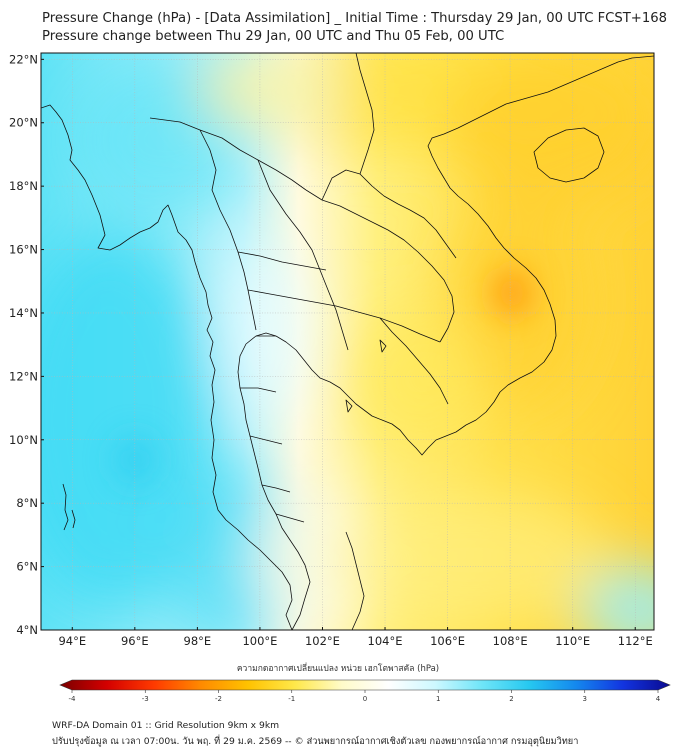 The width and height of the screenshot is (676, 756). What do you see at coordinates (322, 641) in the screenshot?
I see `lon-tick-label: 102°E` at bounding box center [322, 641].